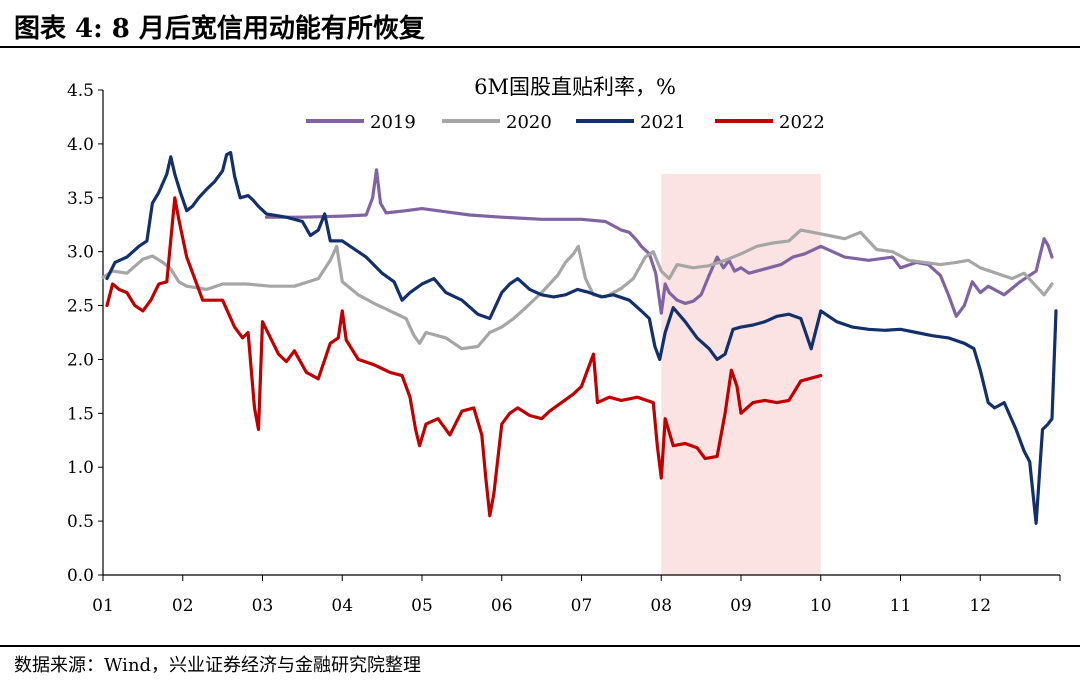 Image resolution: width=1080 pixels, height=682 pixels. I want to click on x-tick-label: 07, so click(582, 606).